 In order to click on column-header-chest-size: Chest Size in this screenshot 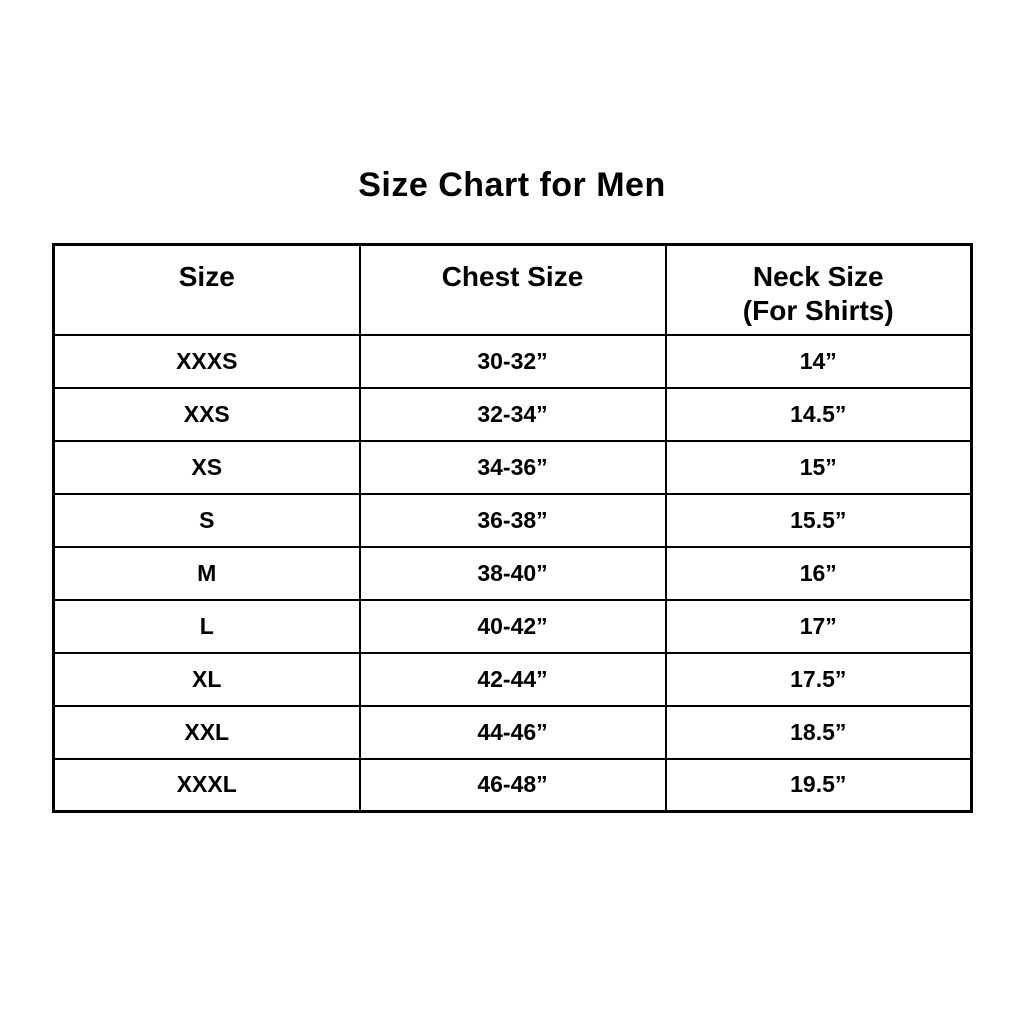, I will do `click(512, 289)`.